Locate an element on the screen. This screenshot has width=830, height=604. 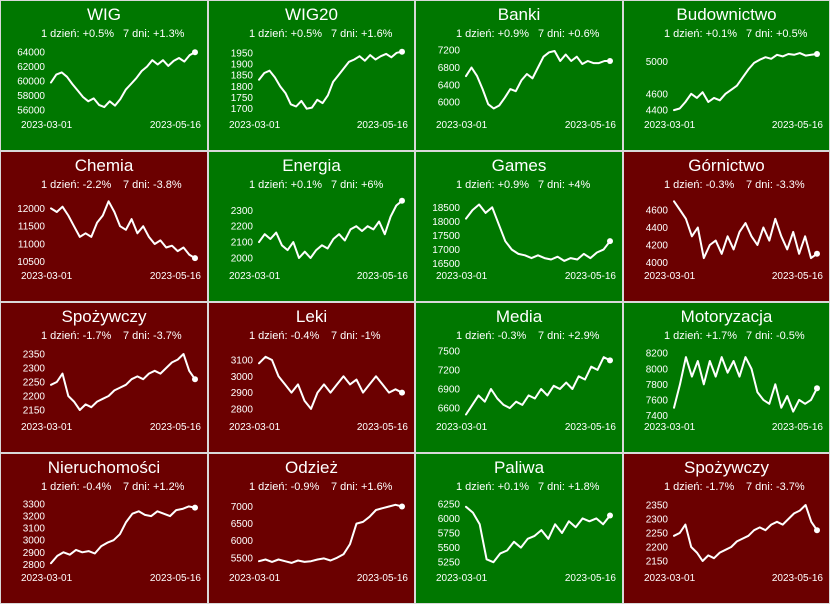
y-tick-label: 62000 is located at coordinates (31, 67).